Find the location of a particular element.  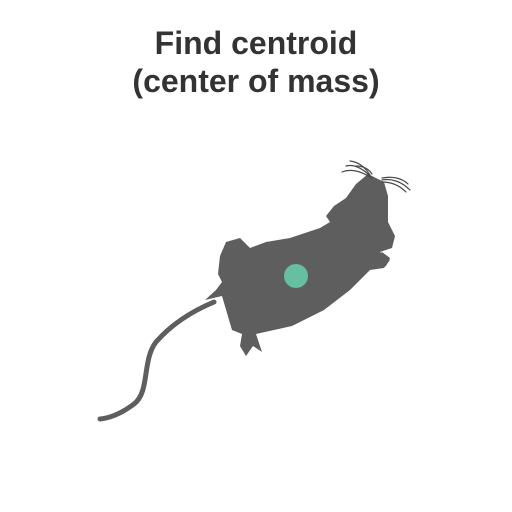

mouse-tail is located at coordinates (157, 360).